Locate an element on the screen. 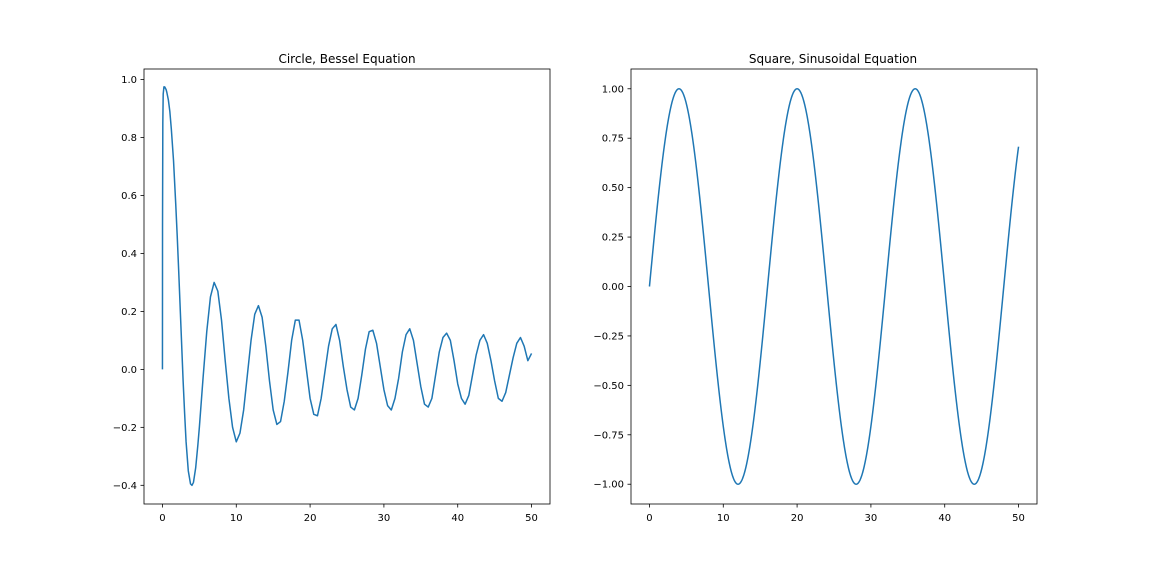 Image resolution: width=1152 pixels, height=576 pixels. y-tick-label: 1.0 is located at coordinates (129, 80).